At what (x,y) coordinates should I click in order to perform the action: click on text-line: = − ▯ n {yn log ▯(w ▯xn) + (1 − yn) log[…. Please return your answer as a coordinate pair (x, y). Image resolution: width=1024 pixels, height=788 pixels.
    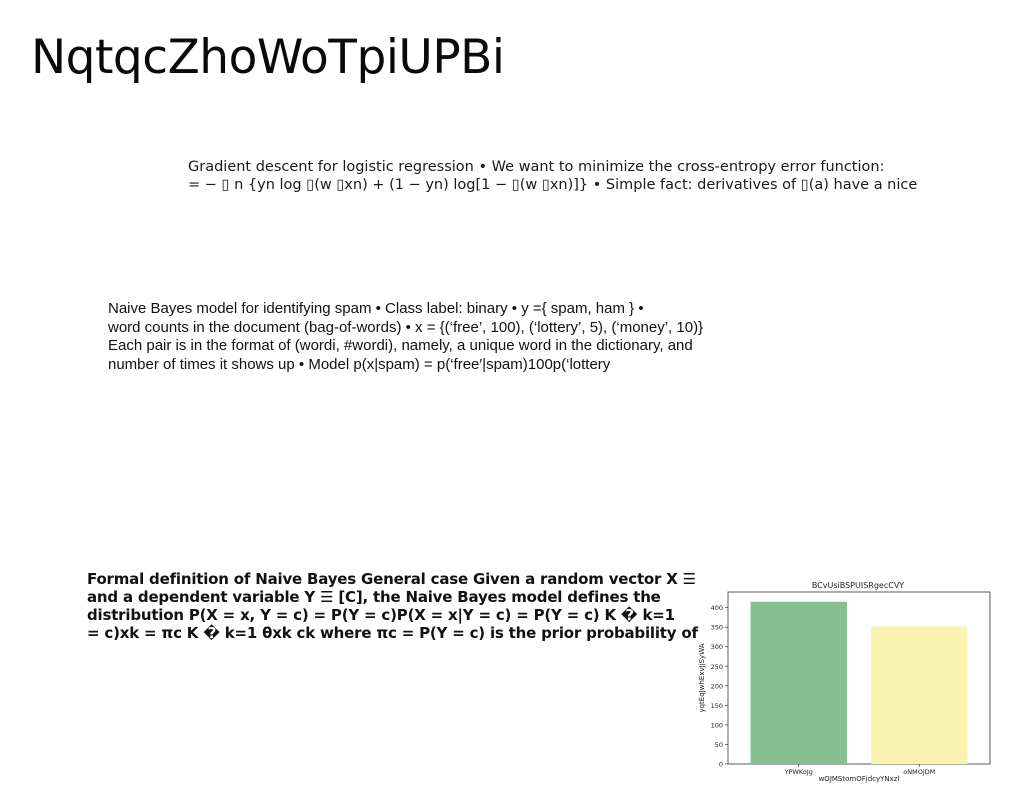
    Looking at the image, I should click on (553, 185).